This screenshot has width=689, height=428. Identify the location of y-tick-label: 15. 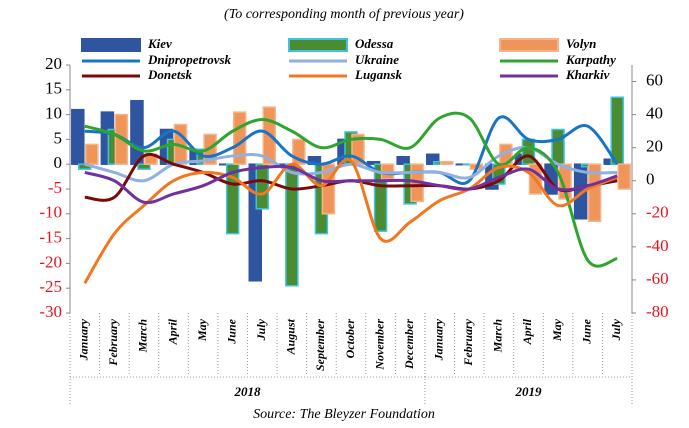
(53, 88).